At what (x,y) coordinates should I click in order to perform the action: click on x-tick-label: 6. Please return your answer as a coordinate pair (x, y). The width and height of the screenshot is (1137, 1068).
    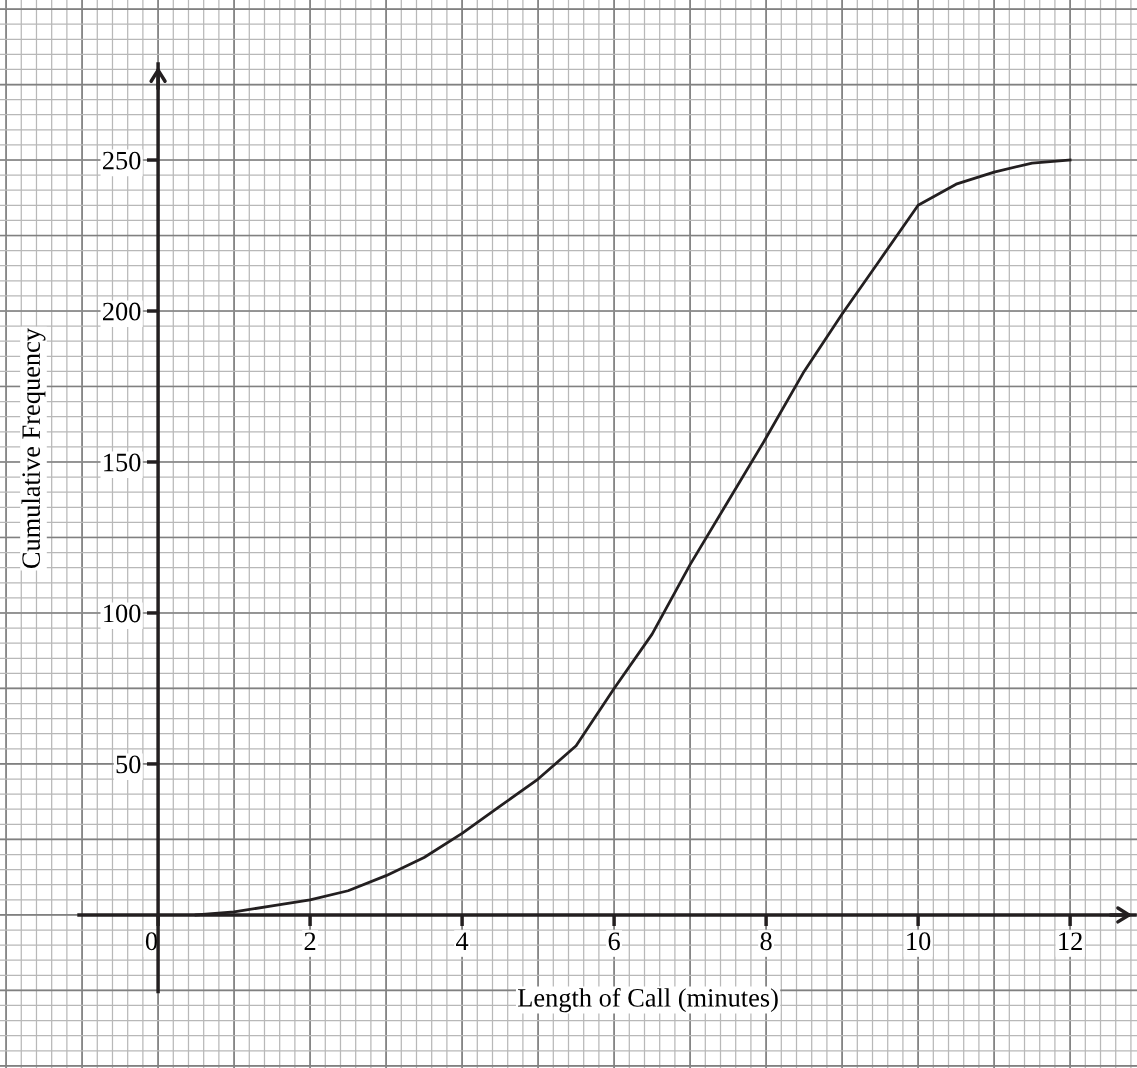
    Looking at the image, I should click on (614, 941).